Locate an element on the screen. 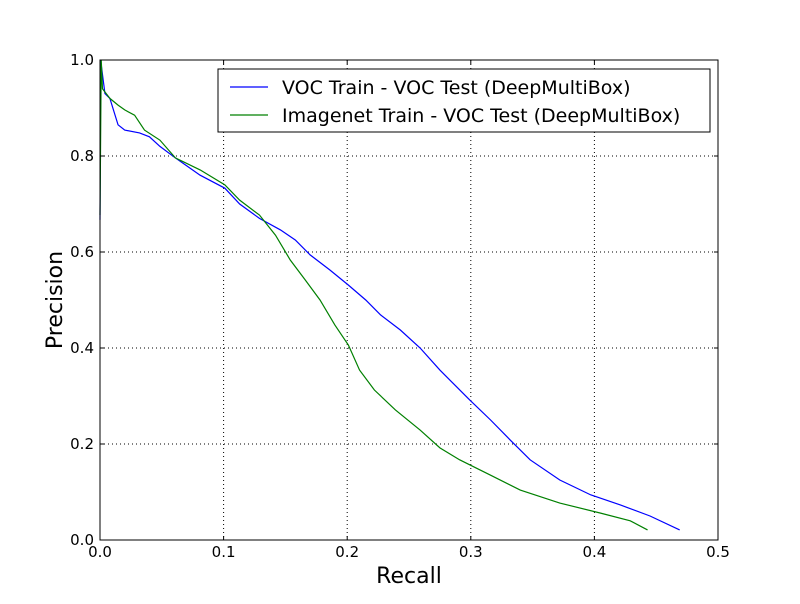  x-axis-label: Recall is located at coordinates (409, 576).